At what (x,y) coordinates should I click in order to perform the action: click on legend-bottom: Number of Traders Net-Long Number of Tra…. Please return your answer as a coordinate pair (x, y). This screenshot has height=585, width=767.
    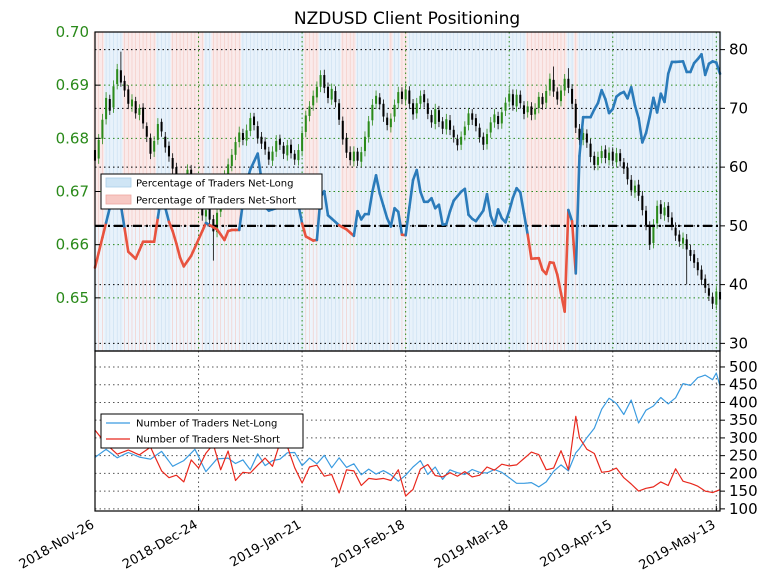
    Looking at the image, I should click on (202, 431).